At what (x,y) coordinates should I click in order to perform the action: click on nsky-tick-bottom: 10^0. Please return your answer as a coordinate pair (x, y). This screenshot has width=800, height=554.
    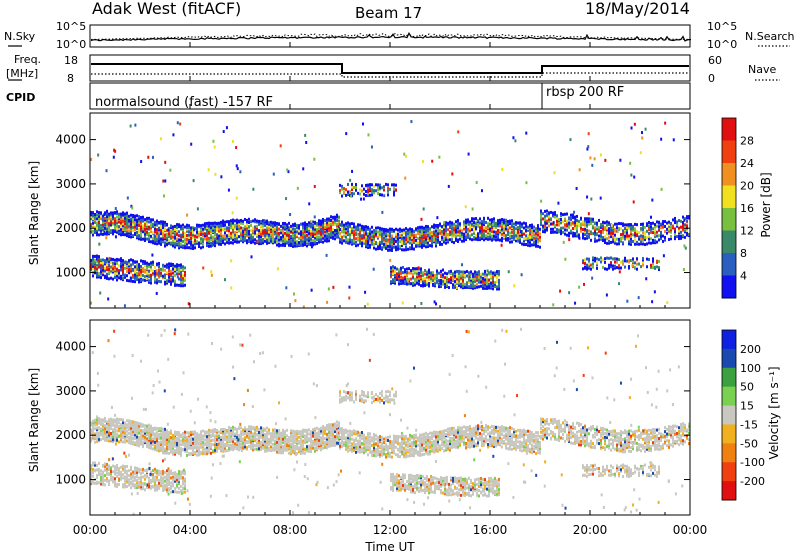
    Looking at the image, I should click on (71, 44).